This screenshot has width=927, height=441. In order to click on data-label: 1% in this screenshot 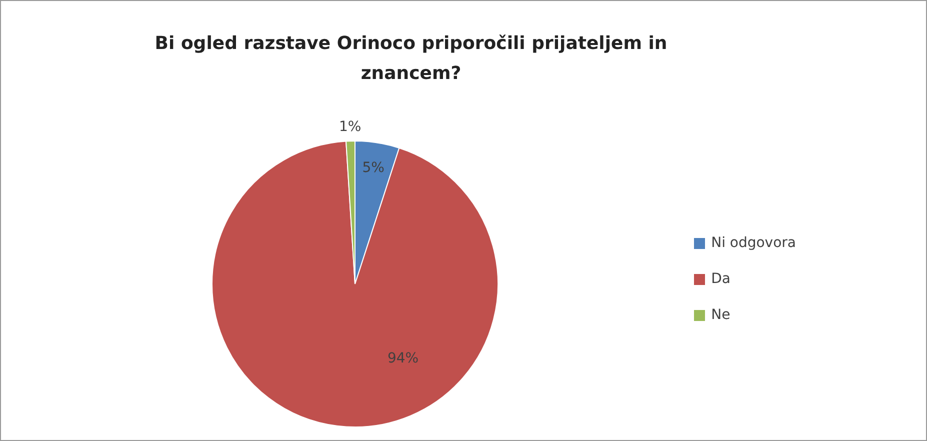, I will do `click(350, 127)`.